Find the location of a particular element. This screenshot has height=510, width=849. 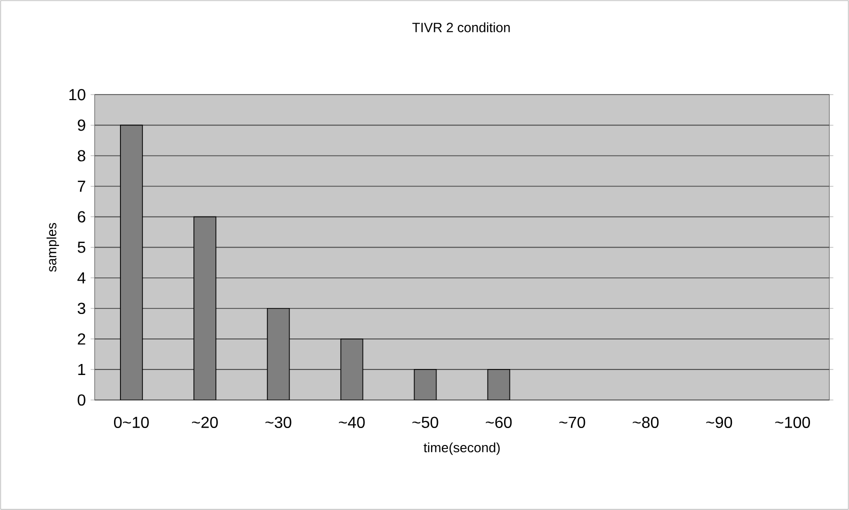

x-tick-label: ~30 is located at coordinates (278, 422).